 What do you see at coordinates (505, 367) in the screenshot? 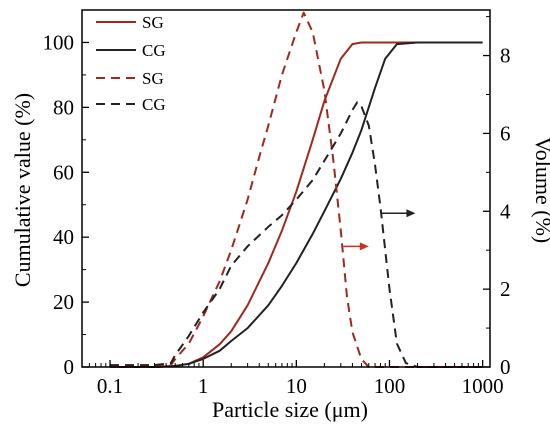
I see `y-right-tick-label: 0` at bounding box center [505, 367].